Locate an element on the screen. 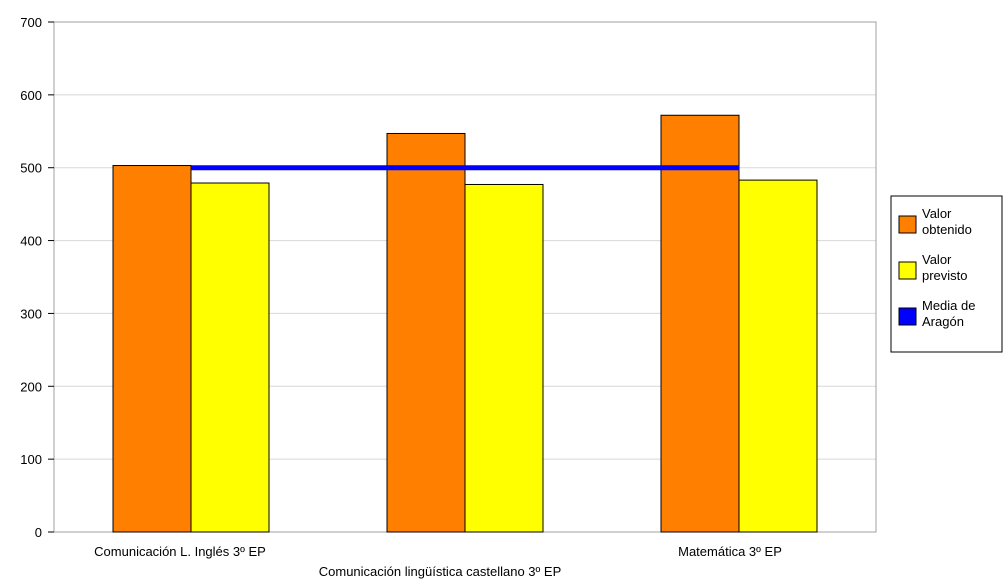 Image resolution: width=1008 pixels, height=581 pixels. legend-label: Valor obtenido is located at coordinates (947, 221).